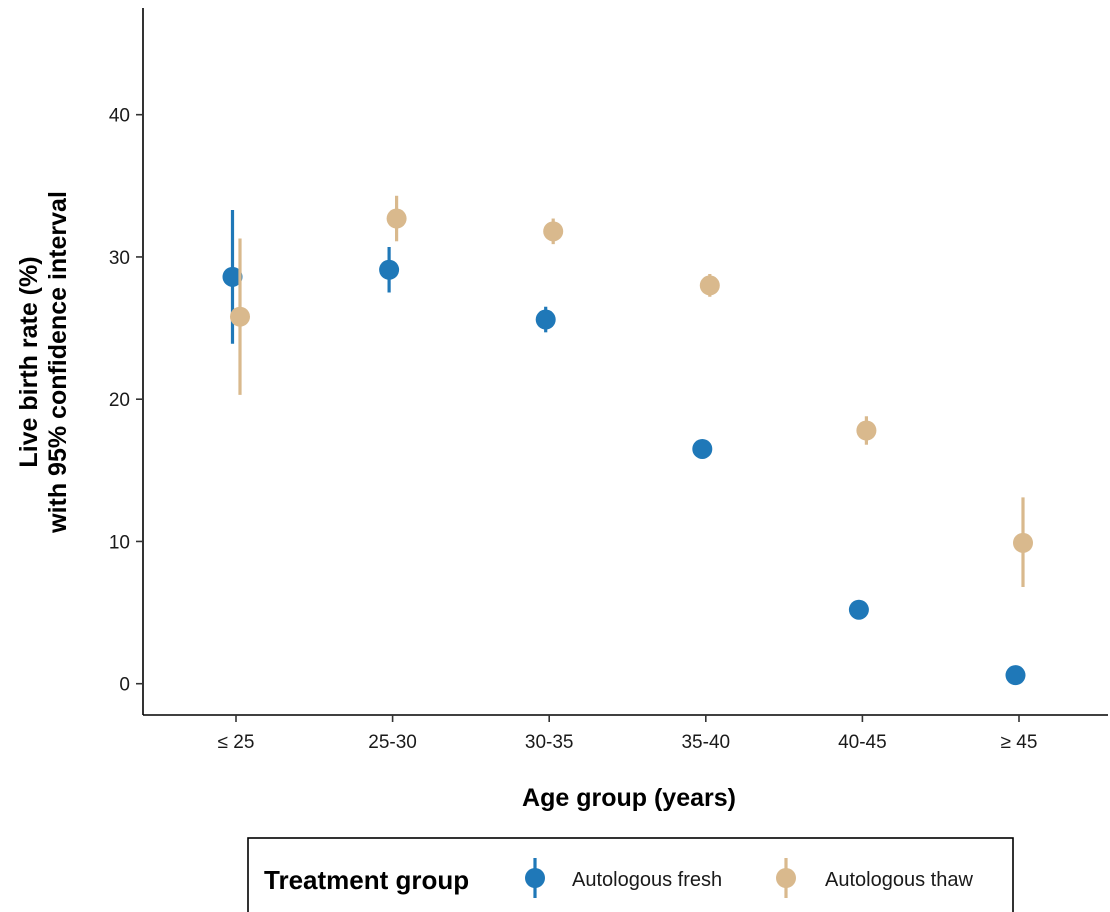 The width and height of the screenshot is (1110, 912). I want to click on y-ticks: 0 10 20 30 40, so click(126, 401).